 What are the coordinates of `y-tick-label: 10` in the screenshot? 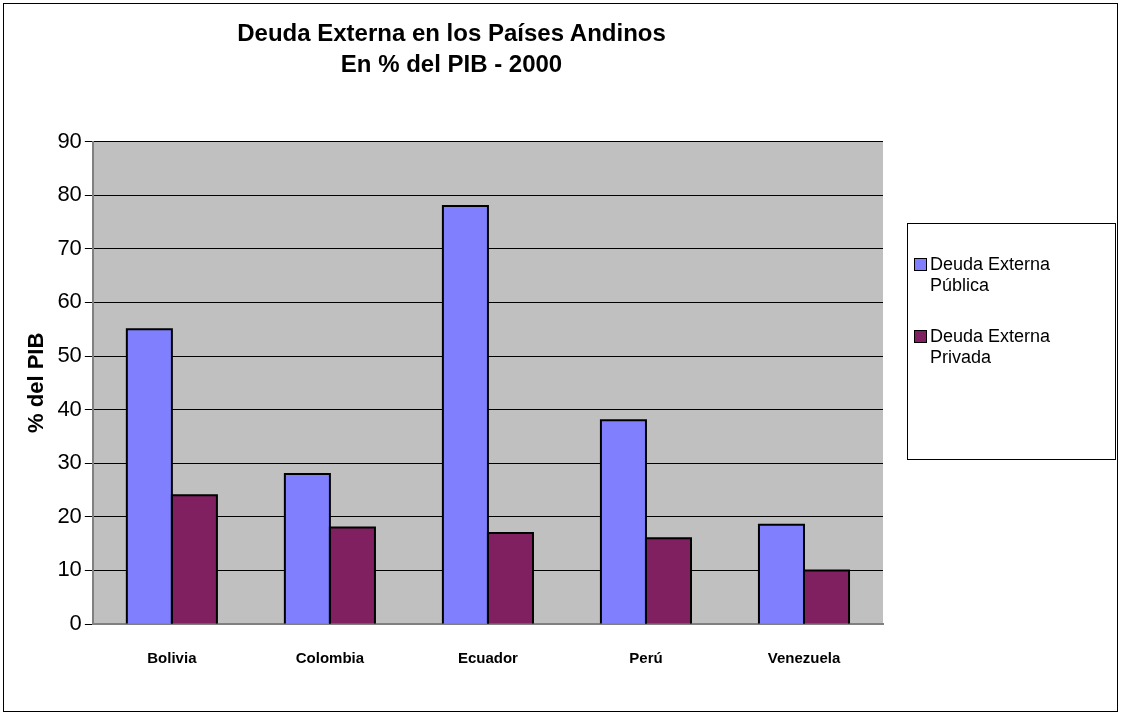 It's located at (69, 569).